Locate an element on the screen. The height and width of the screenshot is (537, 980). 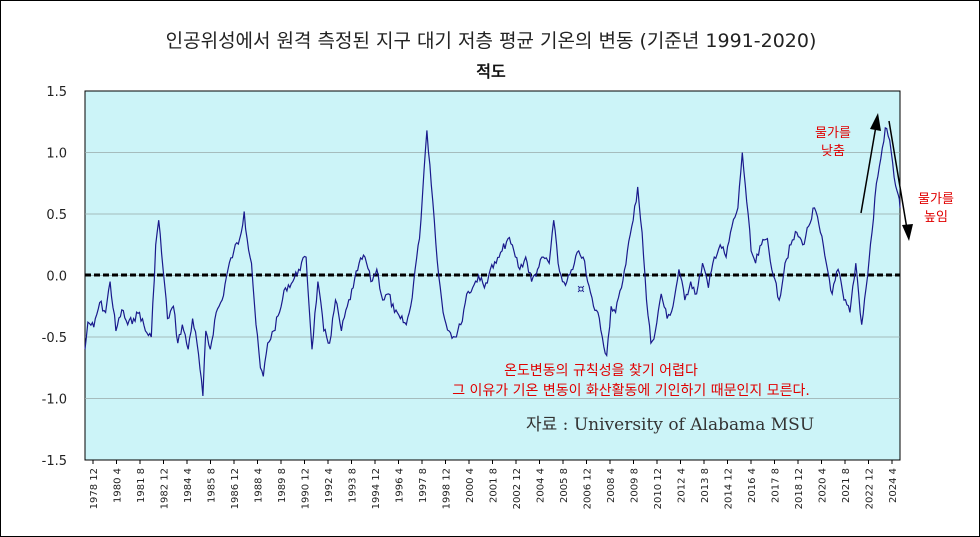
note-line-2: 그 이유가 기온 변동이 화산활동에 기인하기 때문인지 모른다. is located at coordinates (631, 391).